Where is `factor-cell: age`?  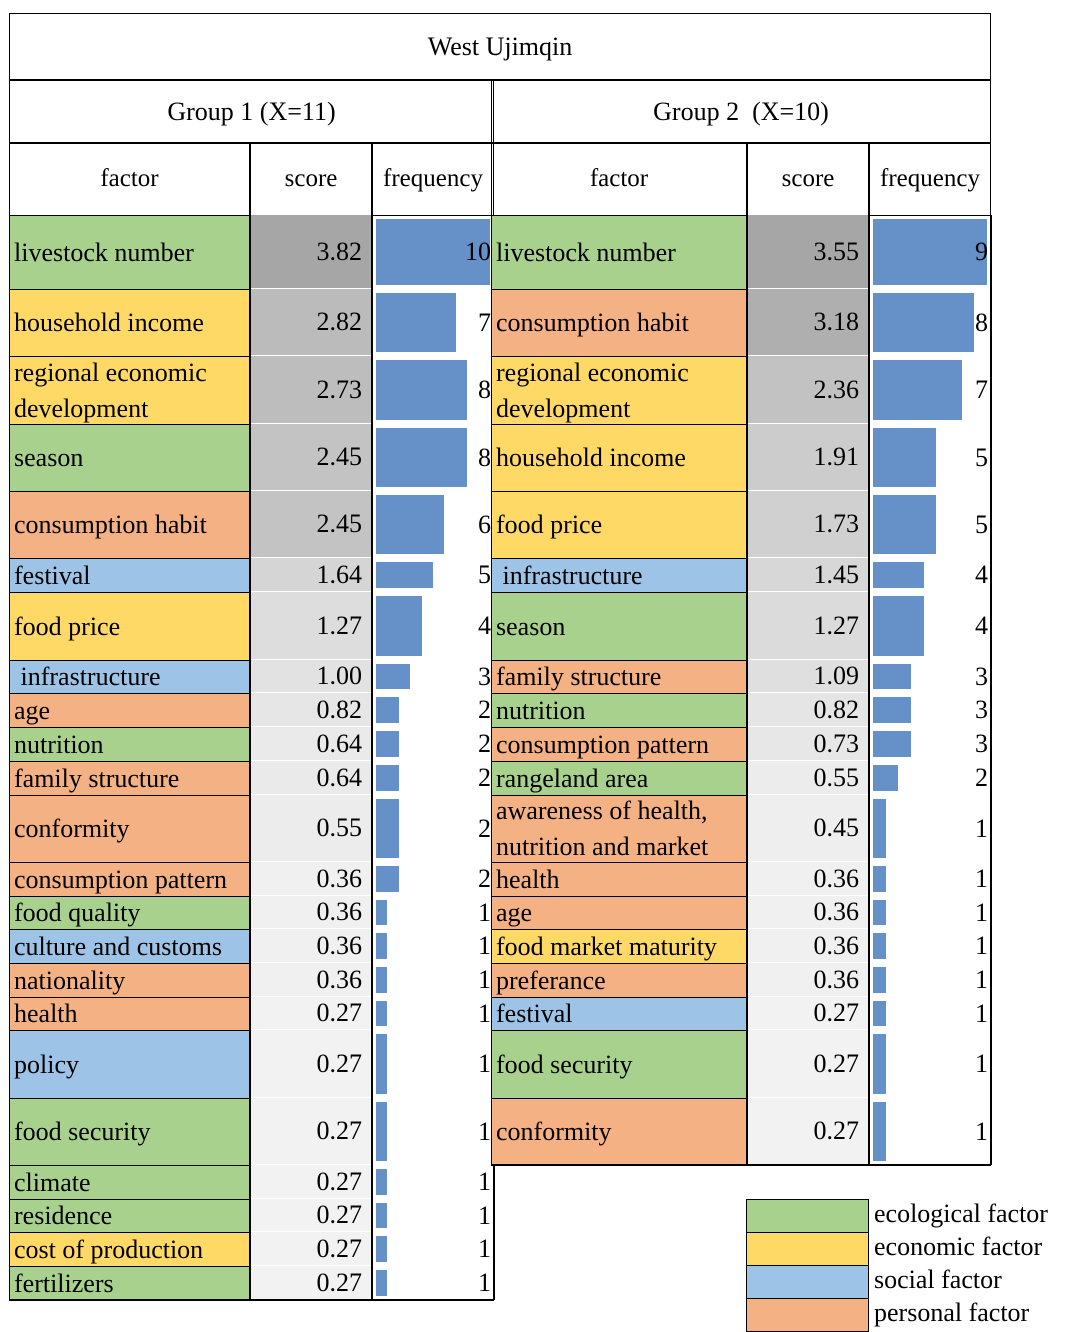 factor-cell: age is located at coordinates (129, 710).